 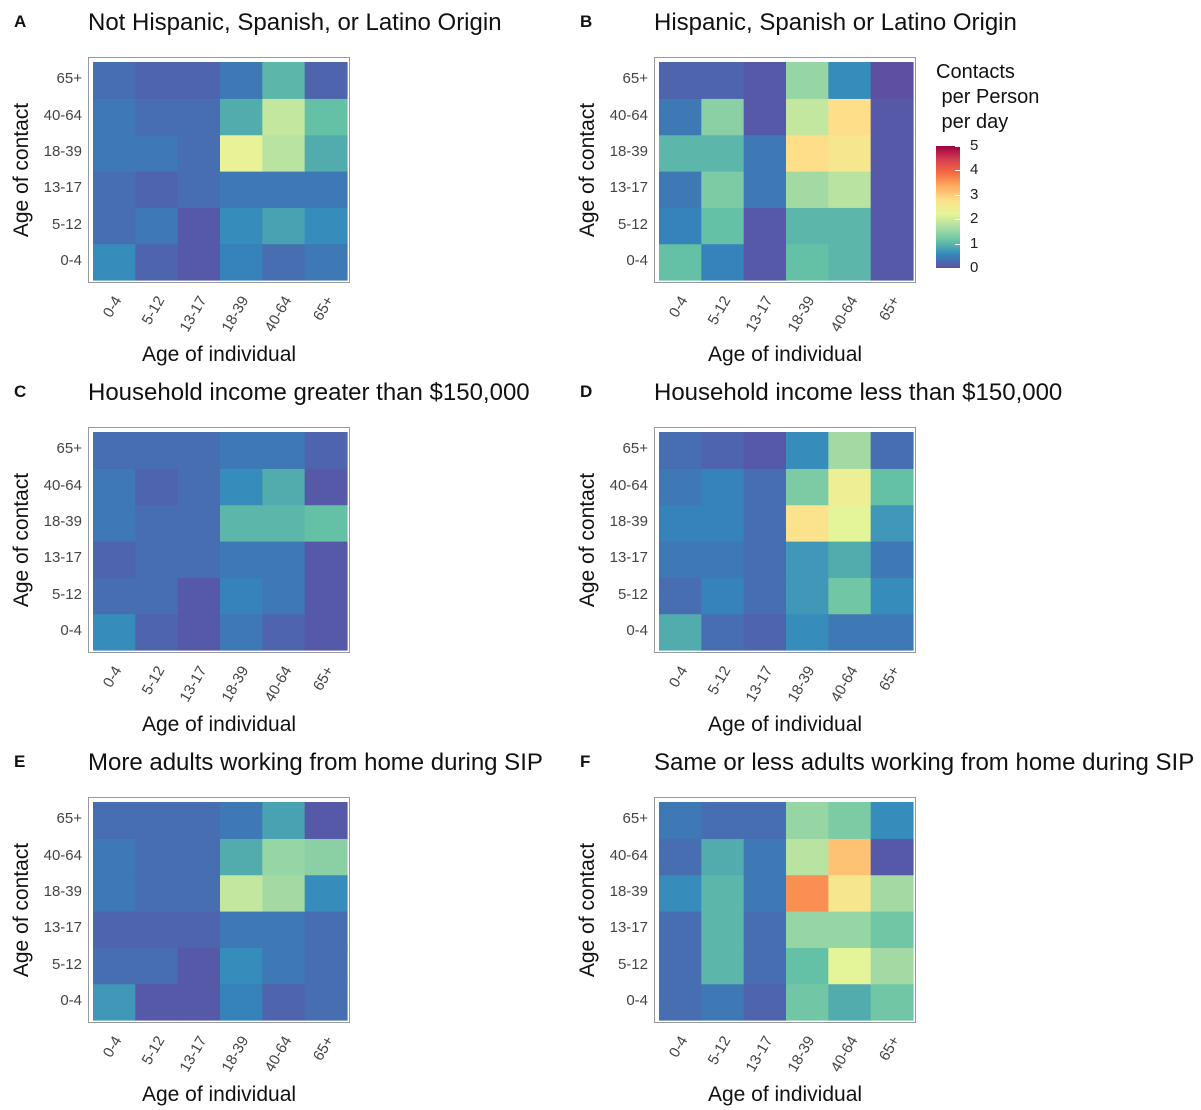 What do you see at coordinates (974, 194) in the screenshot?
I see `legend-tick-label: 3` at bounding box center [974, 194].